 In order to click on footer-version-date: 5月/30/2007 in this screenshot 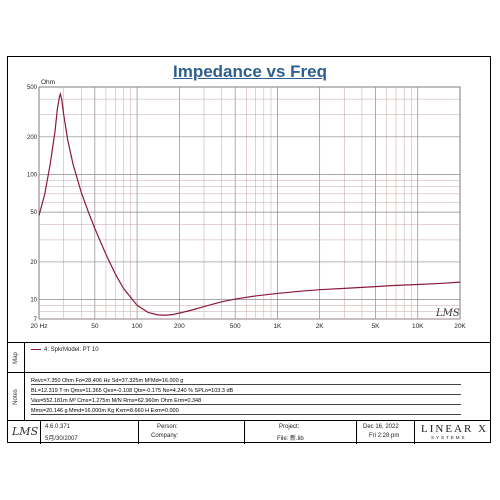, I will do `click(61, 439)`.